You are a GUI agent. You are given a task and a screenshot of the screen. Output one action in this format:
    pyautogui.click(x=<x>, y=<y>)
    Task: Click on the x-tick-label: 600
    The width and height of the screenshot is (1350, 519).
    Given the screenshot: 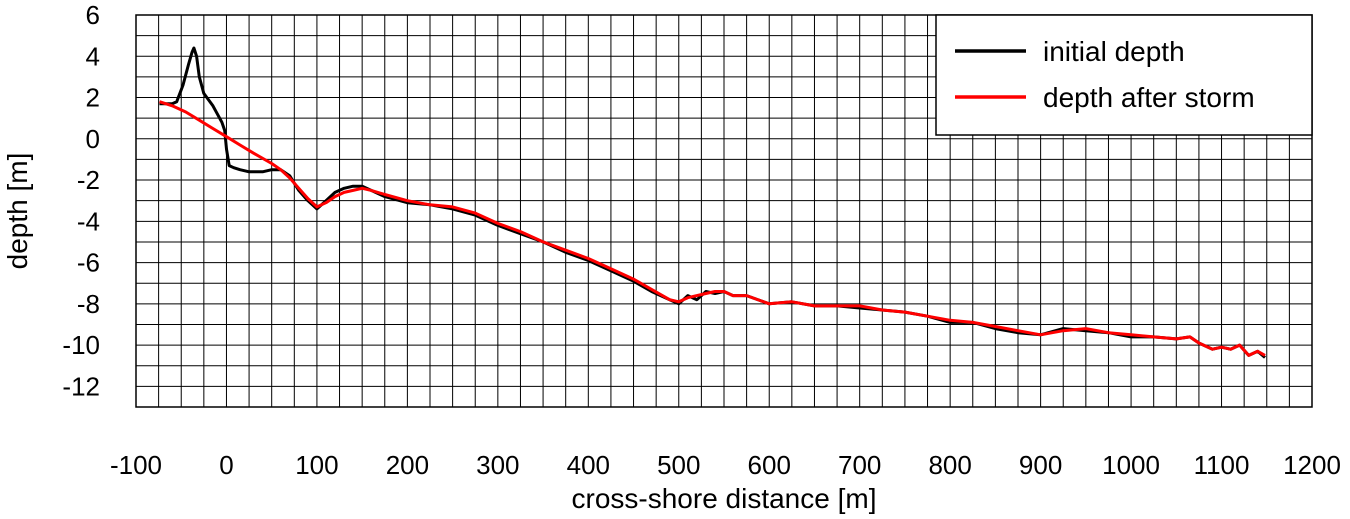 What is the action you would take?
    pyautogui.click(x=769, y=465)
    